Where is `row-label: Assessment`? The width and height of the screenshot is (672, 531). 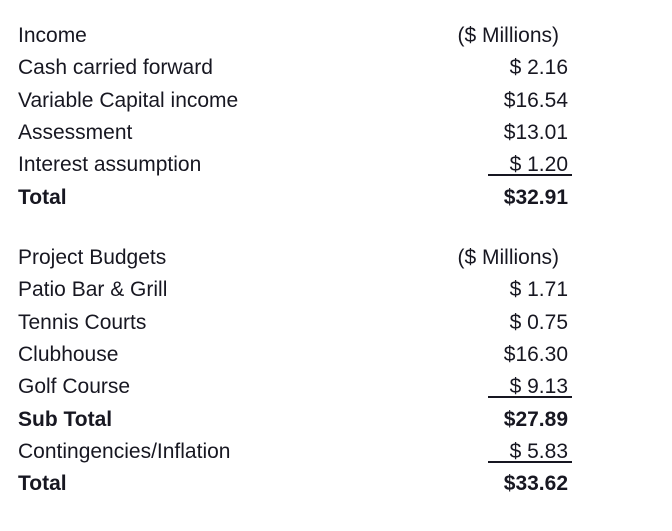
row-label: Assessment is located at coordinates (75, 132).